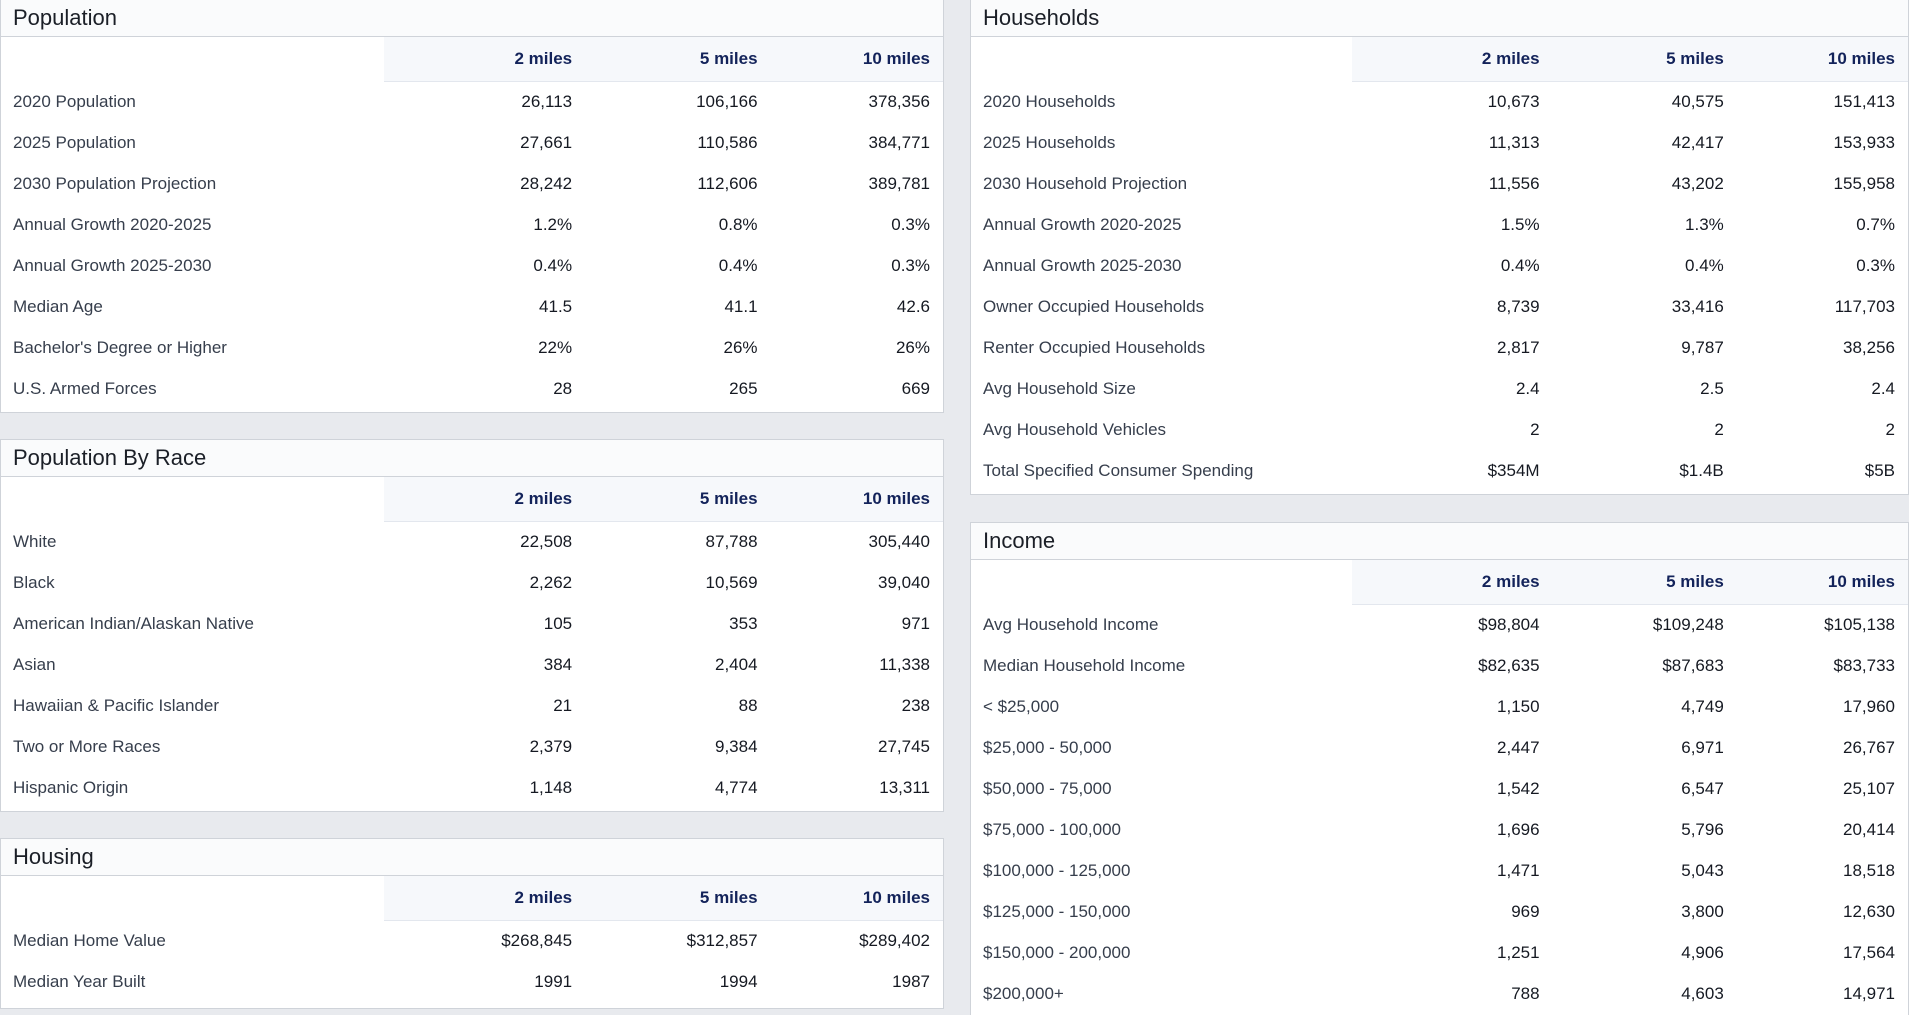 The height and width of the screenshot is (1015, 1909). I want to click on cell-value: 105, so click(558, 623).